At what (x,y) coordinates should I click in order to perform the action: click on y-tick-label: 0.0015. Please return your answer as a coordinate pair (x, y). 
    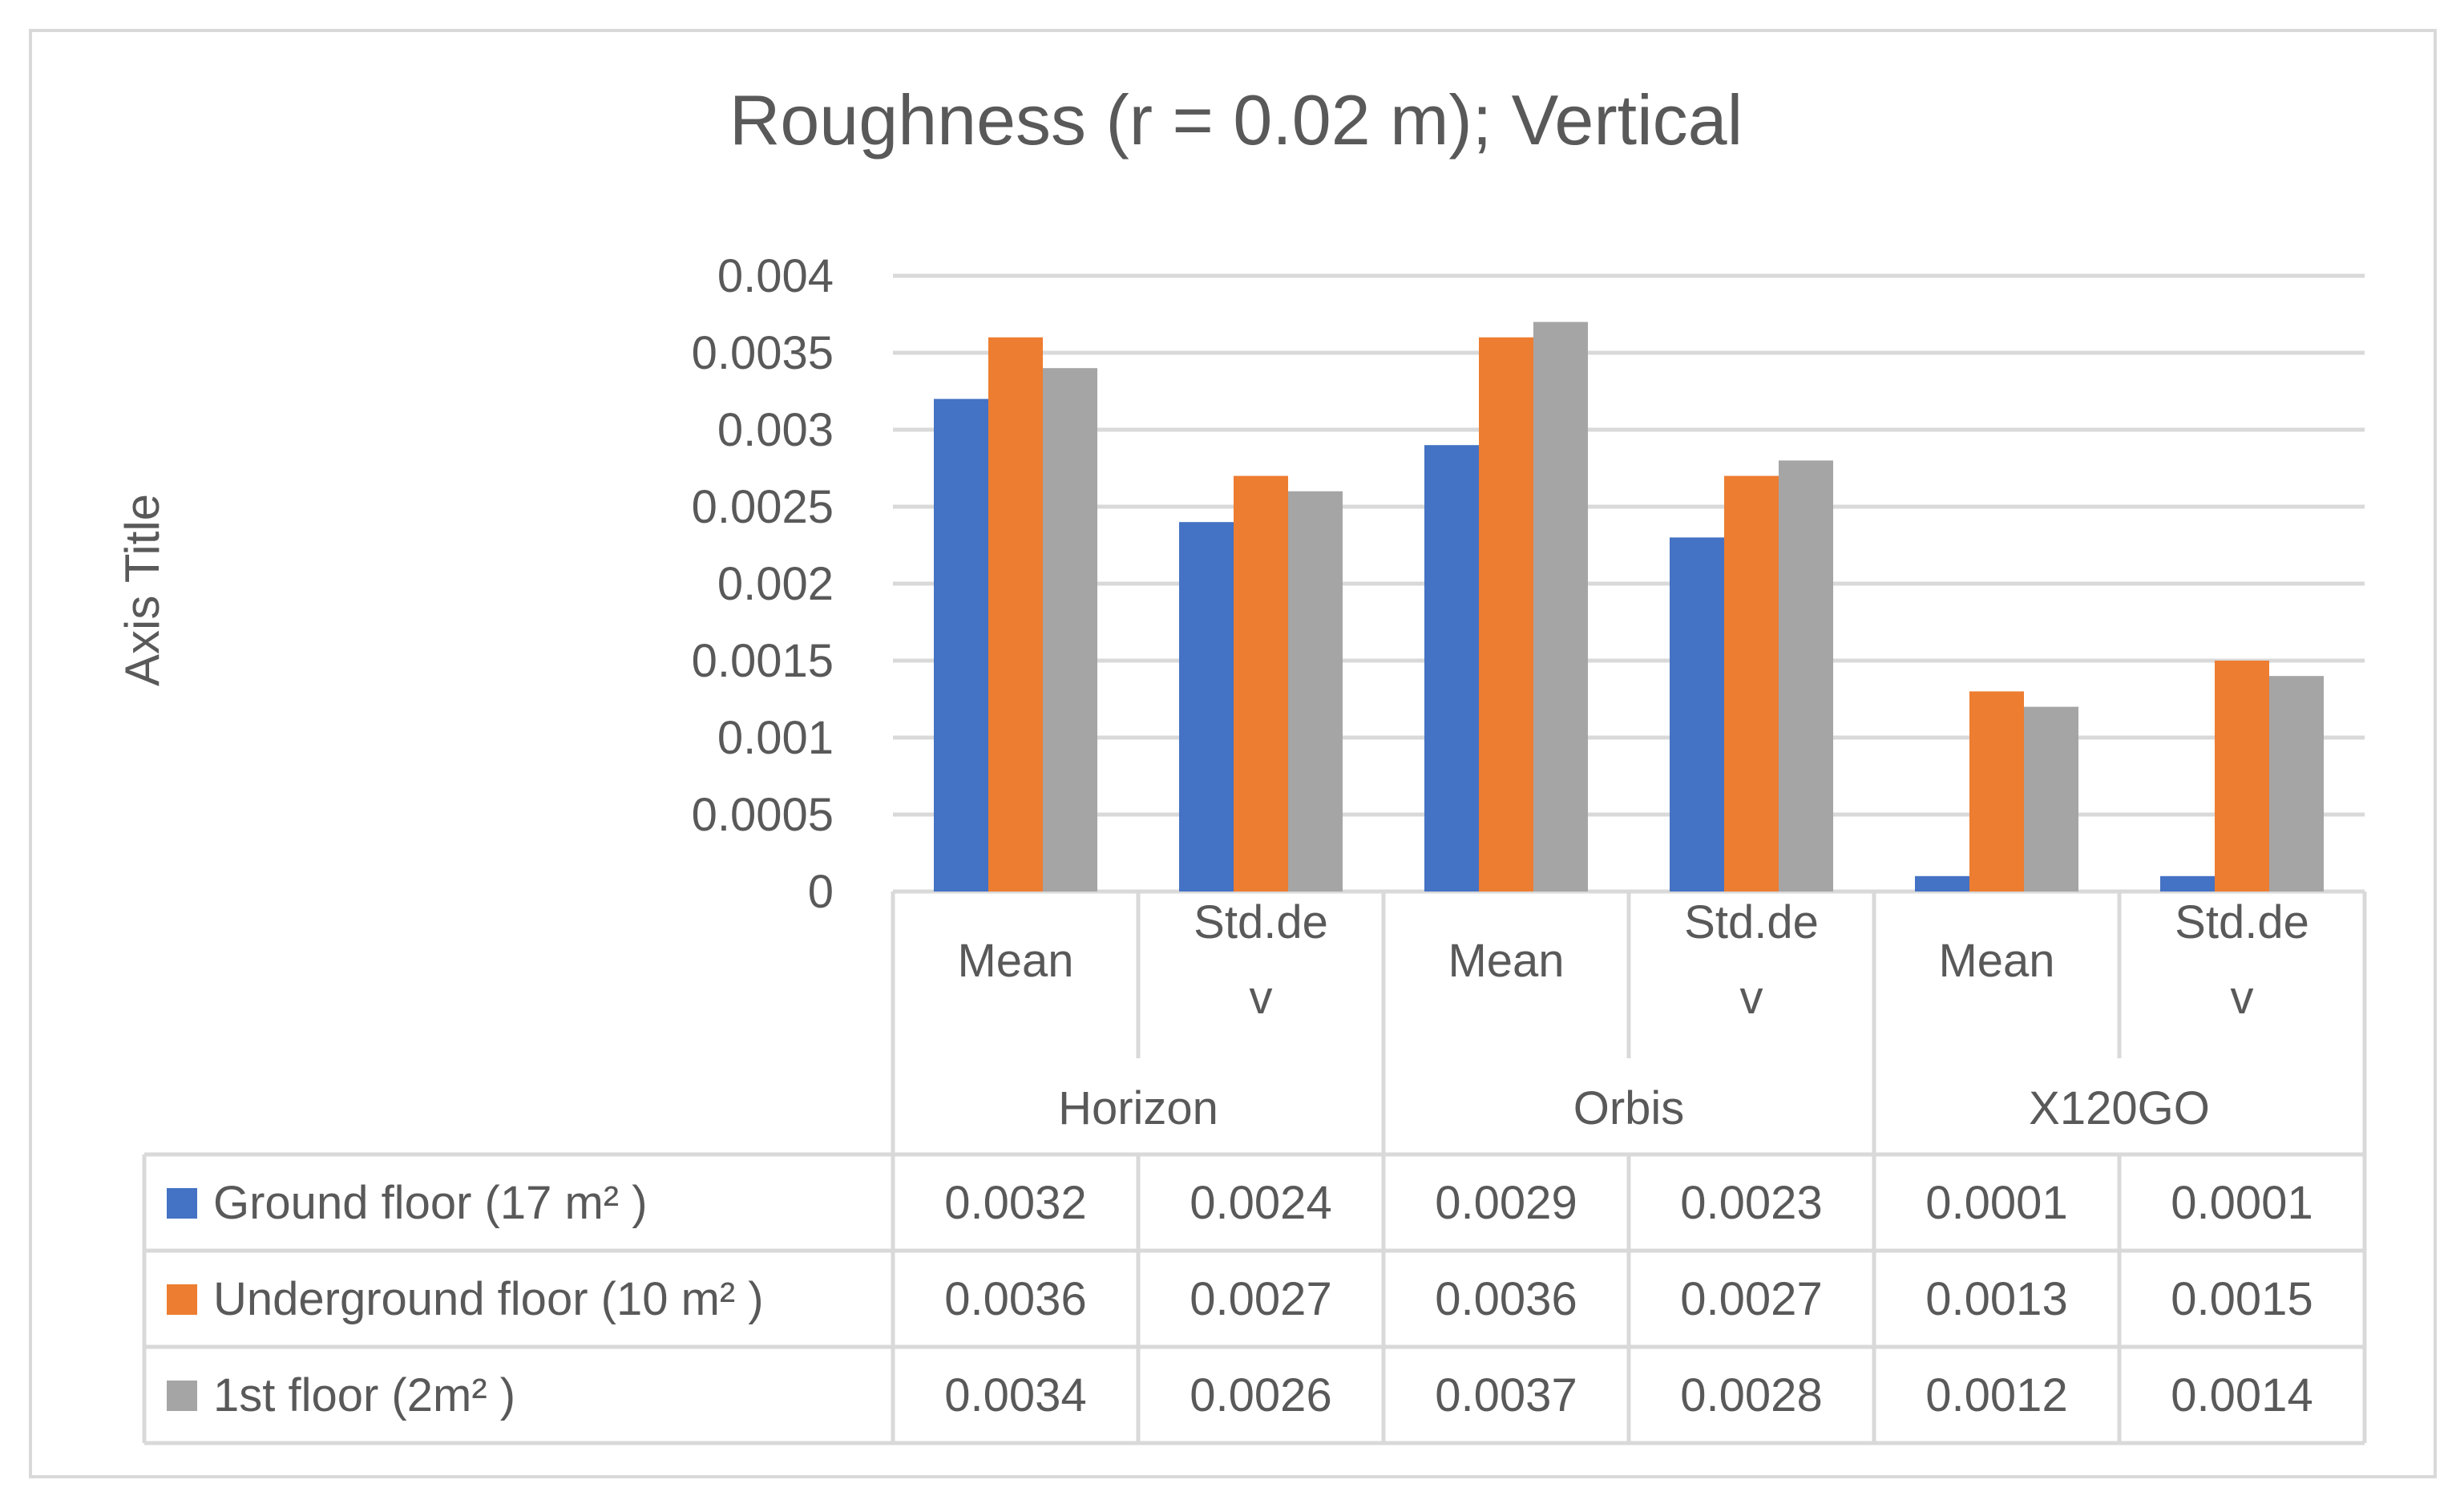
    Looking at the image, I should click on (763, 661).